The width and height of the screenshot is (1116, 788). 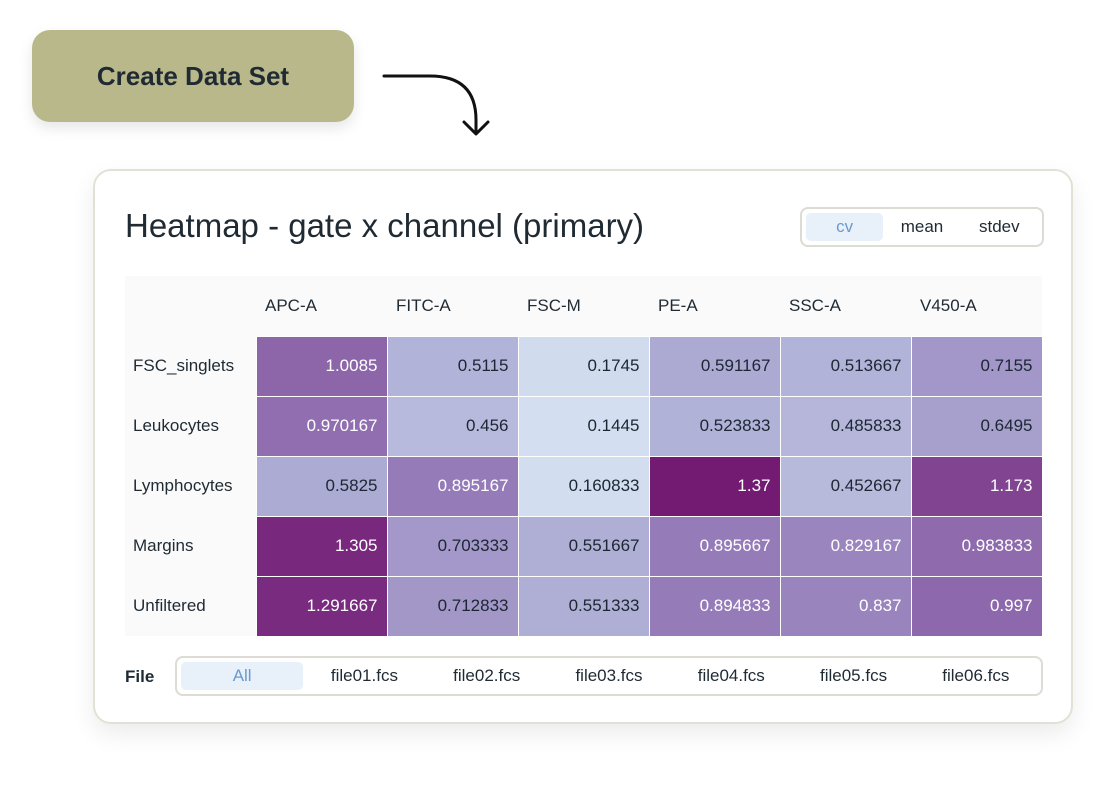 I want to click on column-header: FSC-M, so click(x=583, y=306).